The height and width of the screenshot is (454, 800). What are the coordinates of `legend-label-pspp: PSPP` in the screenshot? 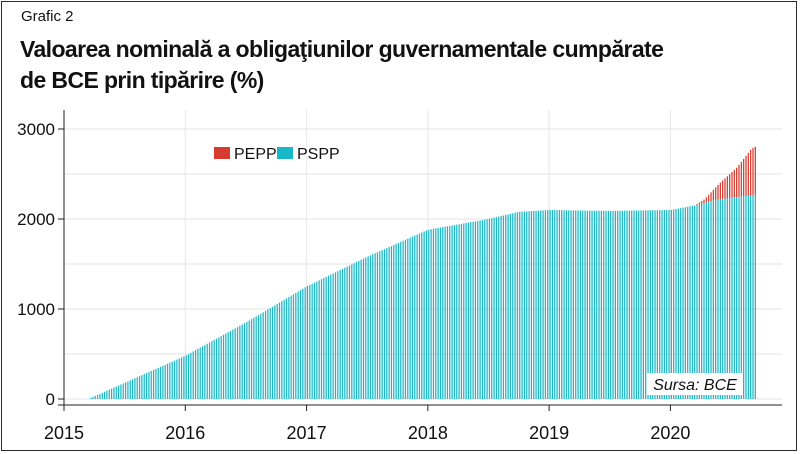 It's located at (318, 154).